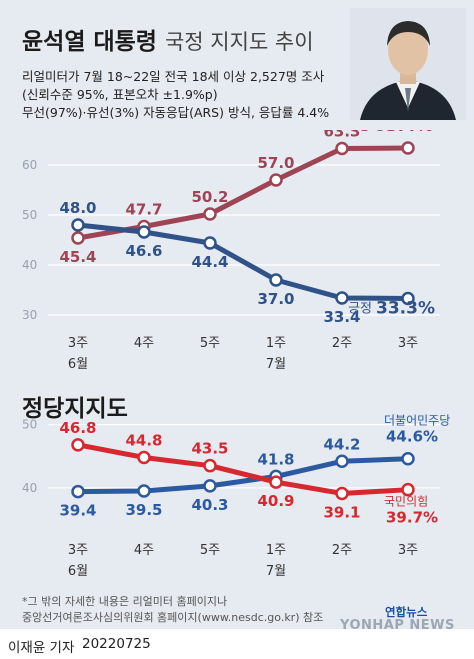 This screenshot has width=474, height=659. I want to click on data-label: 41.8, so click(275, 459).